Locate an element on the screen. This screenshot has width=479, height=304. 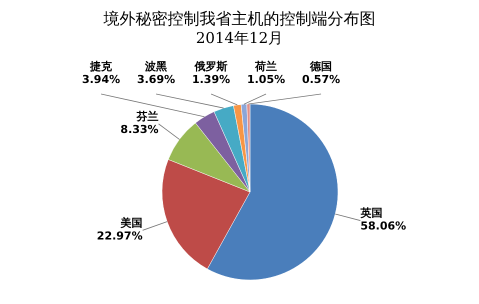
slice-label: 芬兰 is located at coordinates (147, 116).